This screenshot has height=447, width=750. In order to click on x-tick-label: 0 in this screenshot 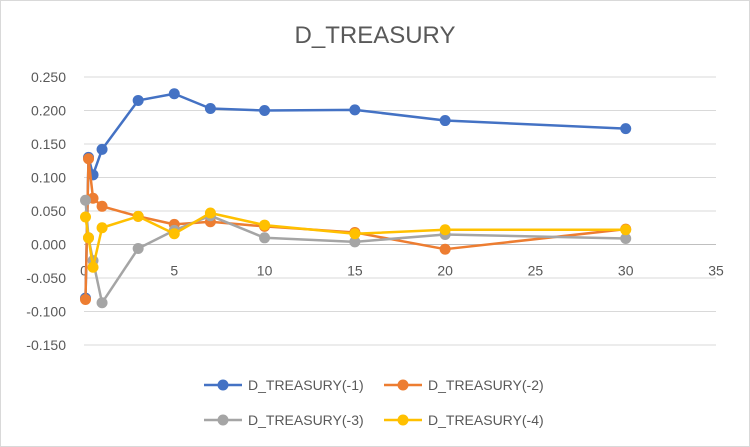, I will do `click(84, 271)`.